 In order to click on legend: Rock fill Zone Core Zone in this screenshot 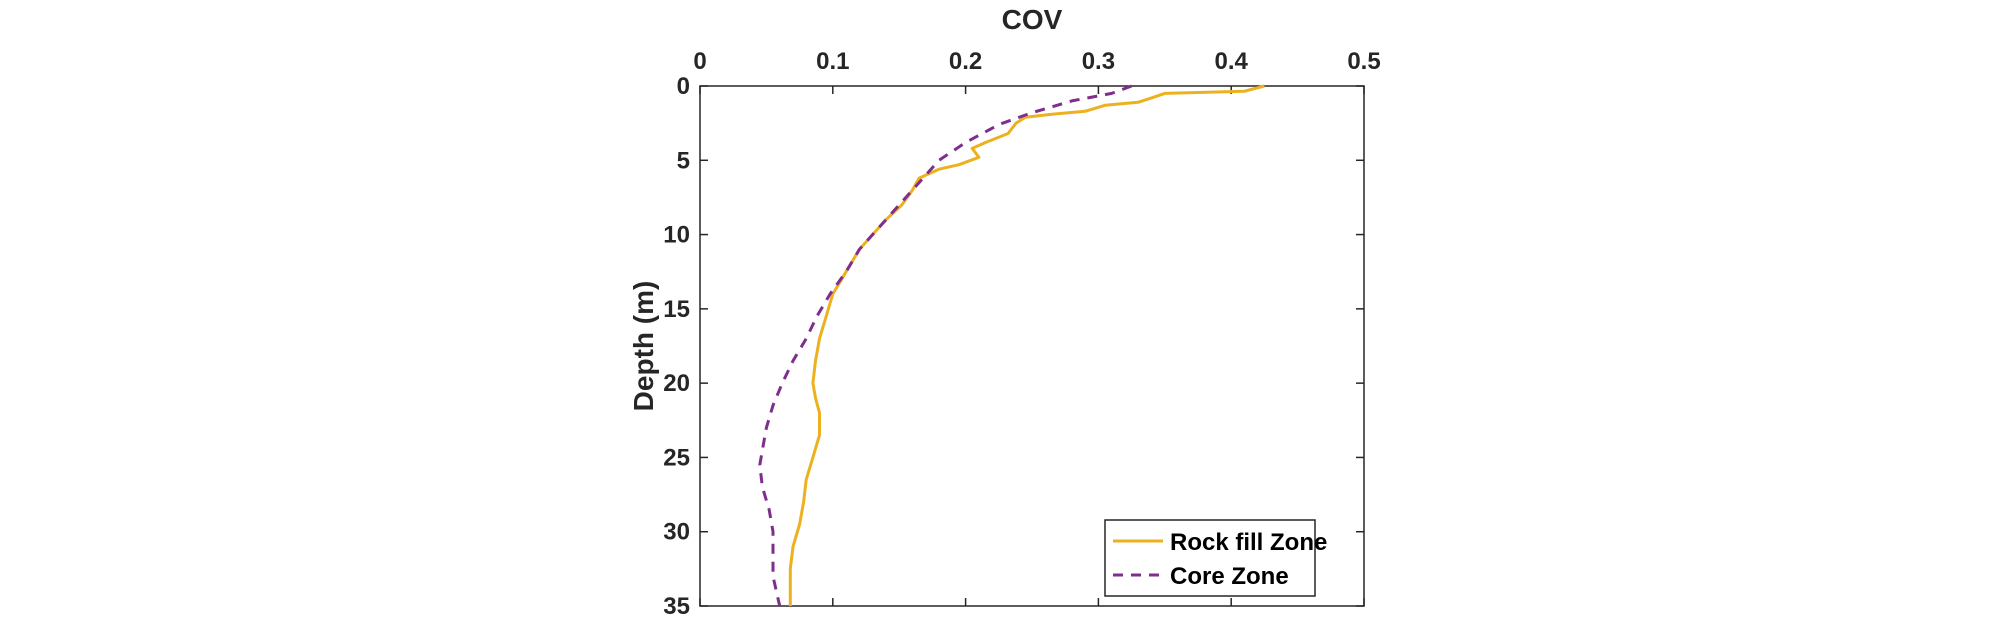, I will do `click(1215, 558)`.